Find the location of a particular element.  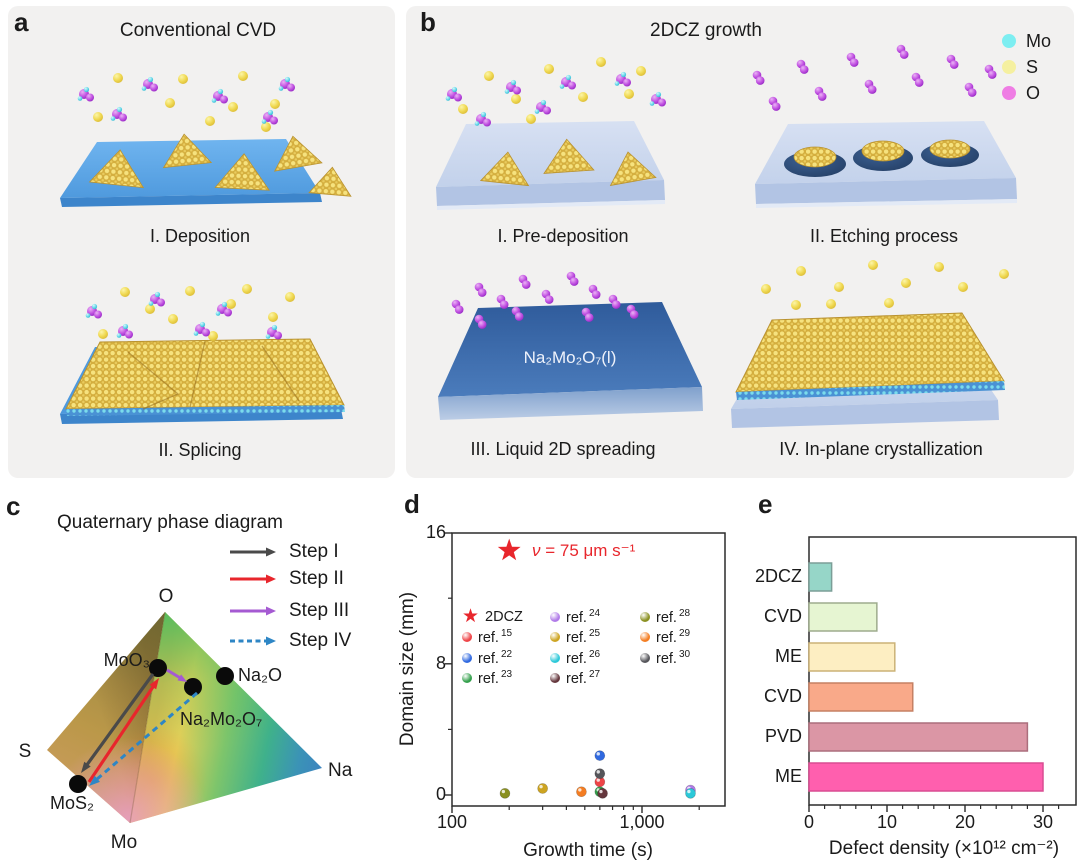

atom-legend-item: O is located at coordinates (1021, 92).